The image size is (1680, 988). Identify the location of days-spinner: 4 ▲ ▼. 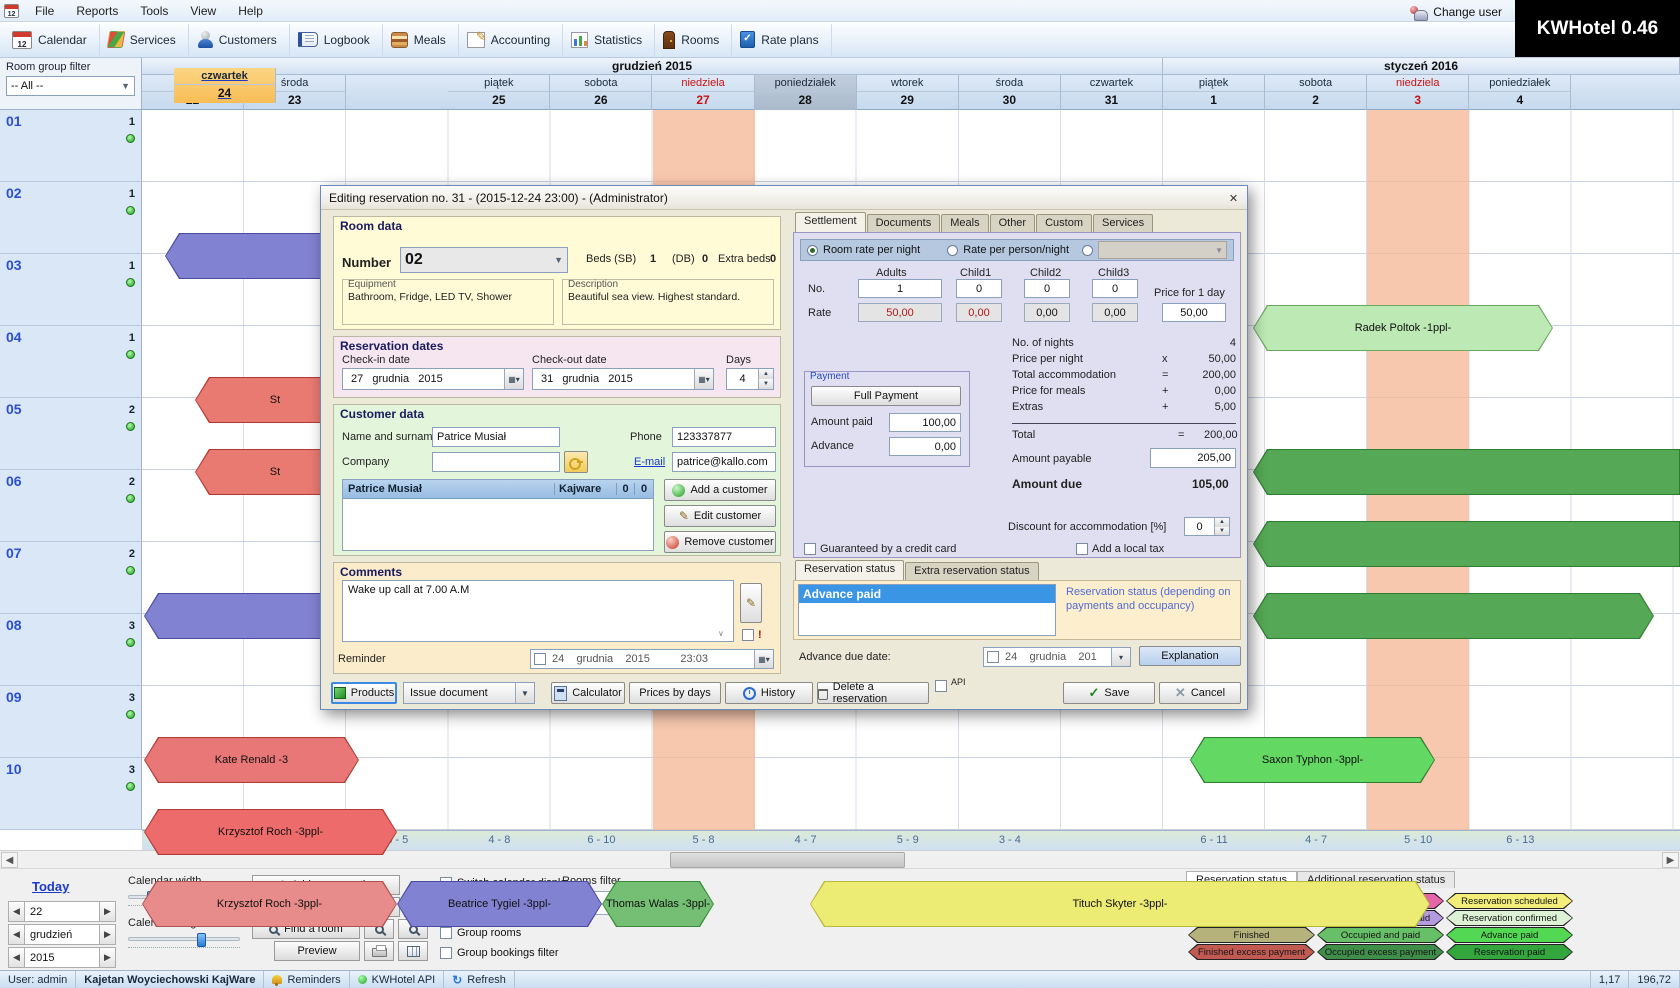
(750, 379).